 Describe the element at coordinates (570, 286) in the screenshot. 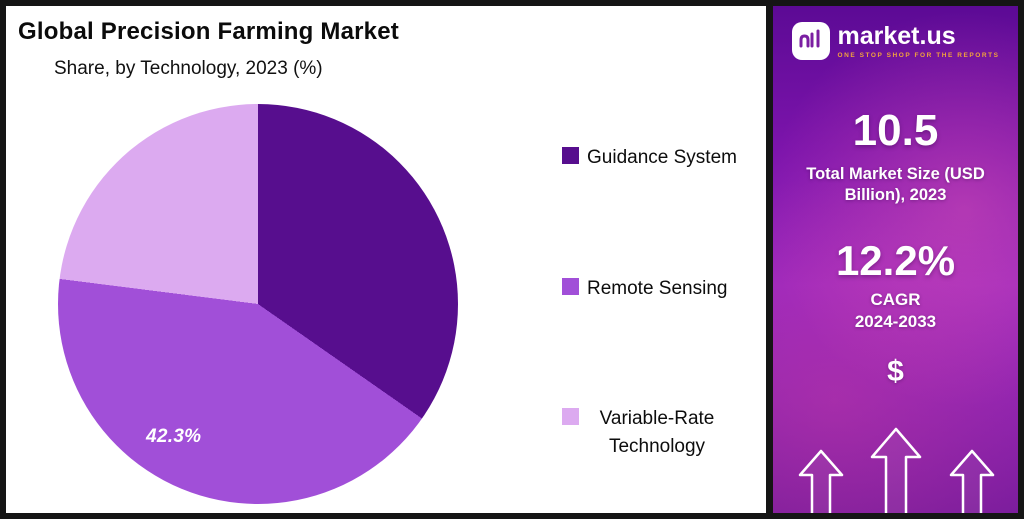

I see `legend-swatch-remote-sensing` at that location.